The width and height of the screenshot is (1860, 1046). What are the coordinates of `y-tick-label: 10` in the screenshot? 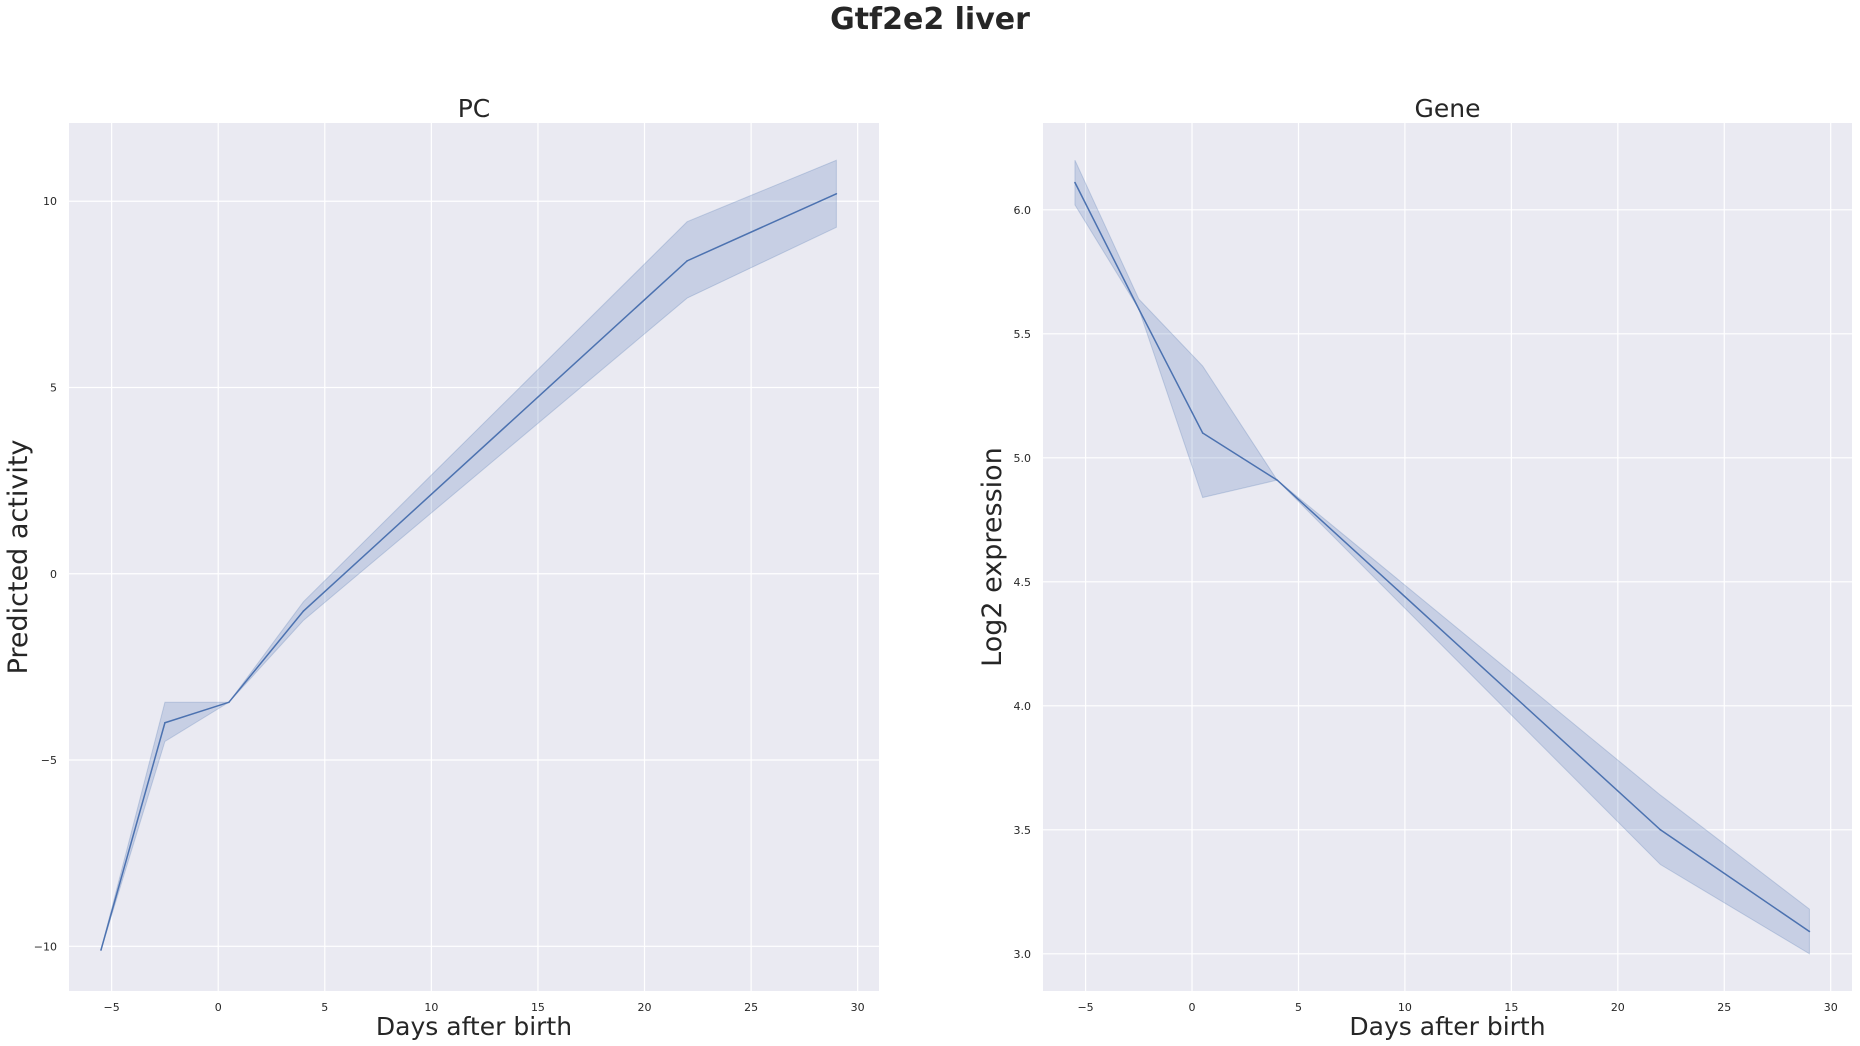 It's located at (50, 201).